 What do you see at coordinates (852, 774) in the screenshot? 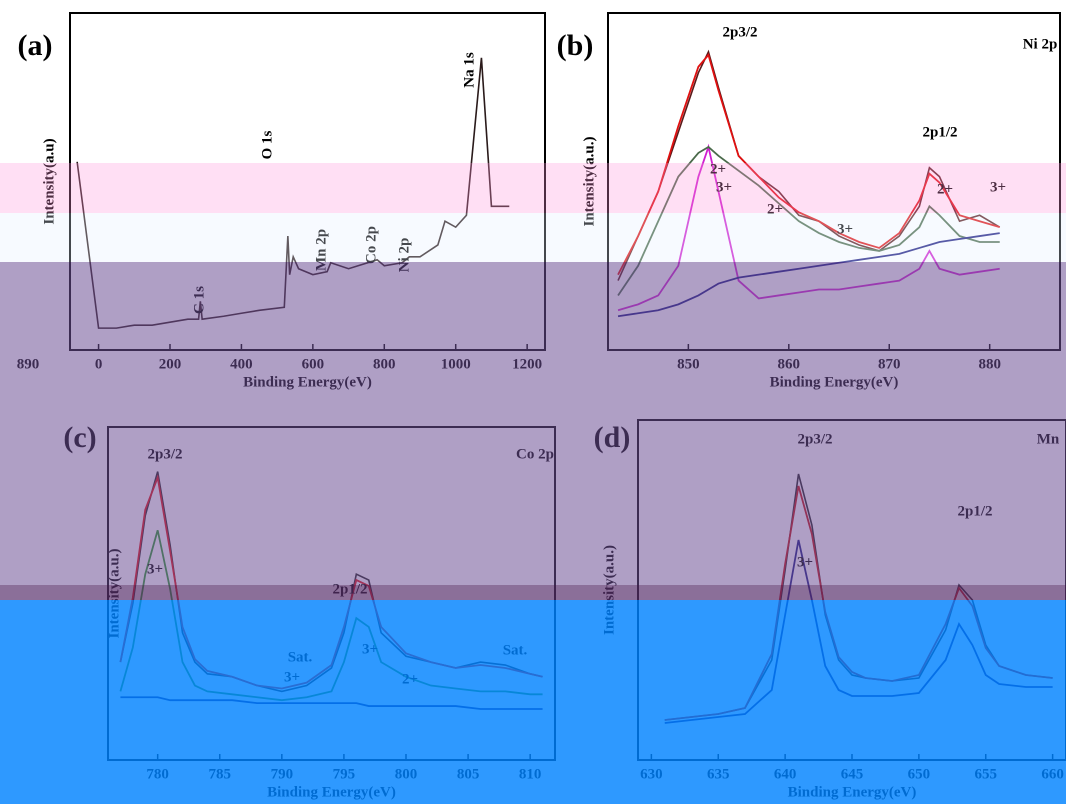
I see `x-tick-label: 645` at bounding box center [852, 774].